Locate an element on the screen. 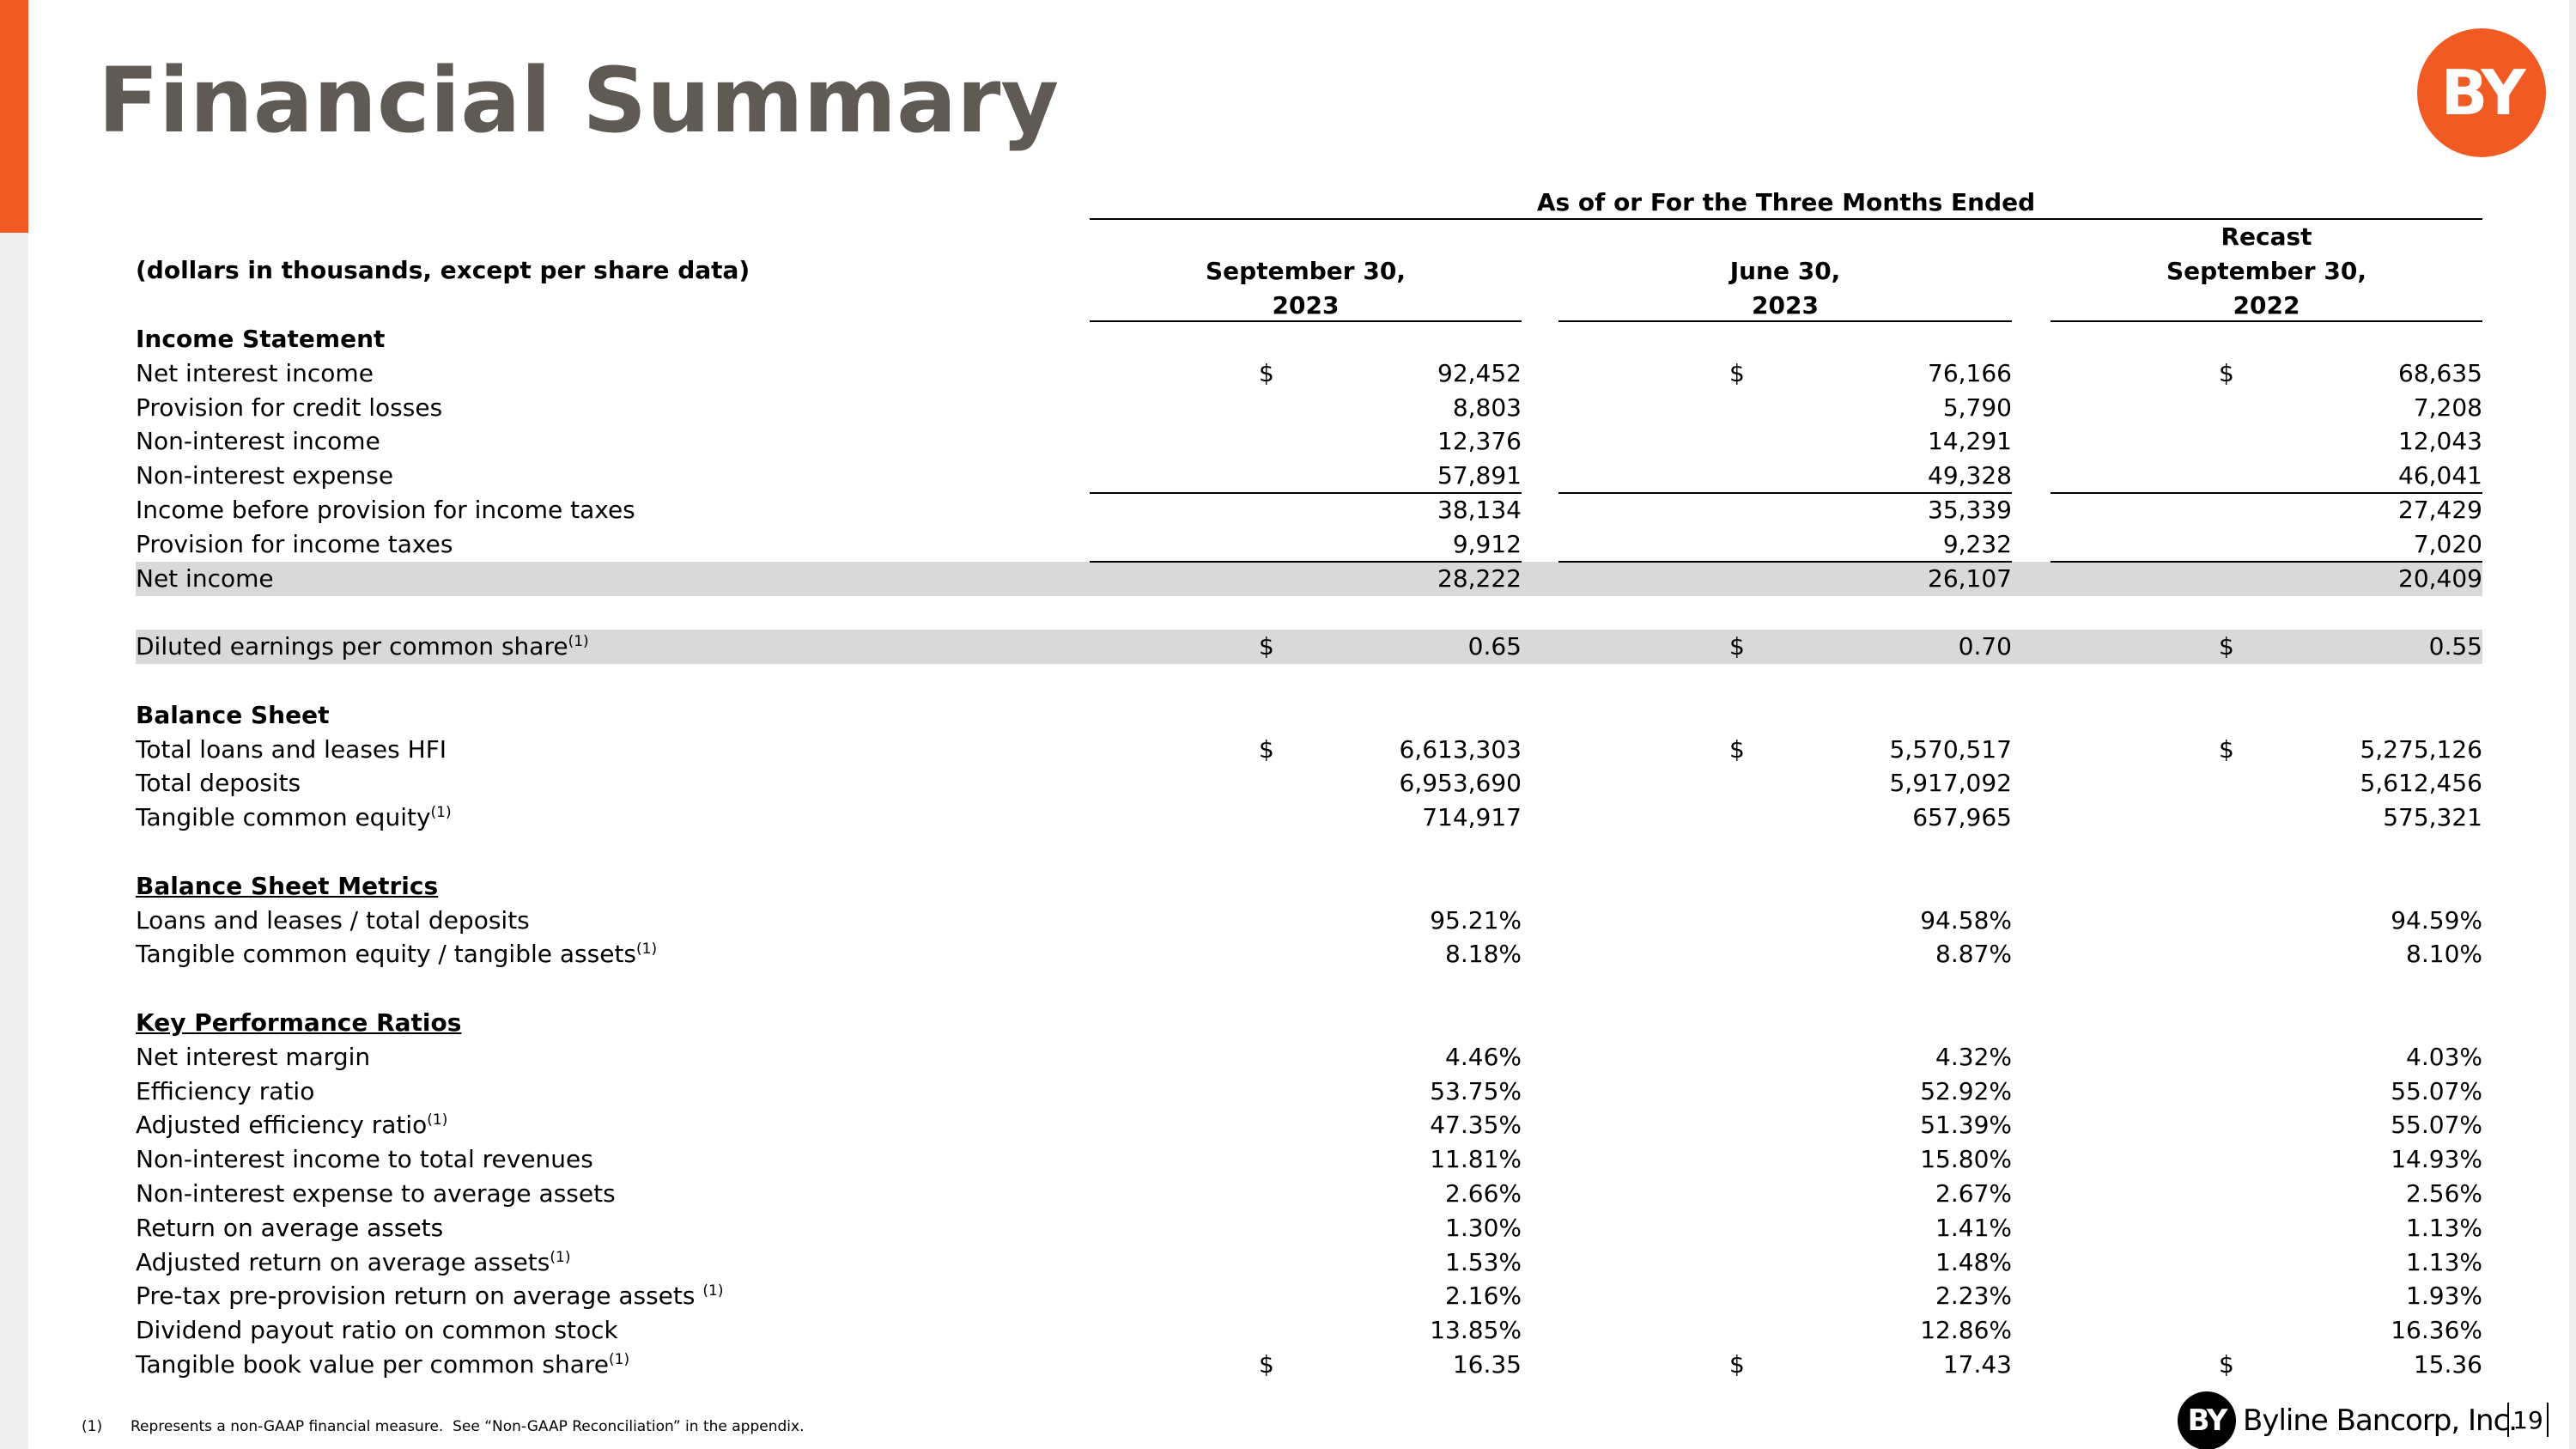 The height and width of the screenshot is (1449, 2576). row-label: Non-interest income is located at coordinates (258, 442).